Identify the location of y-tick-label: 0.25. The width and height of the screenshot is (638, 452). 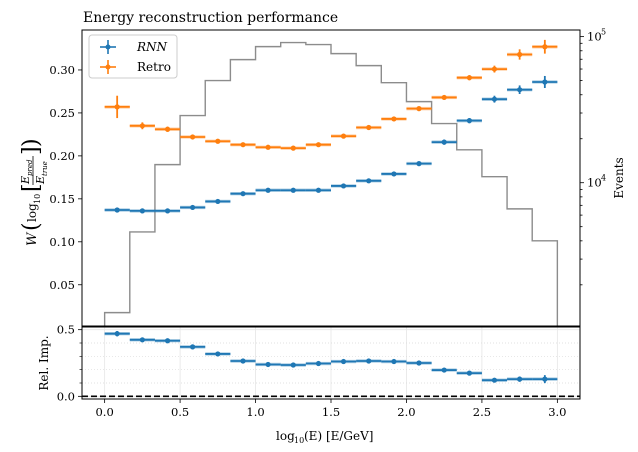
(62, 113).